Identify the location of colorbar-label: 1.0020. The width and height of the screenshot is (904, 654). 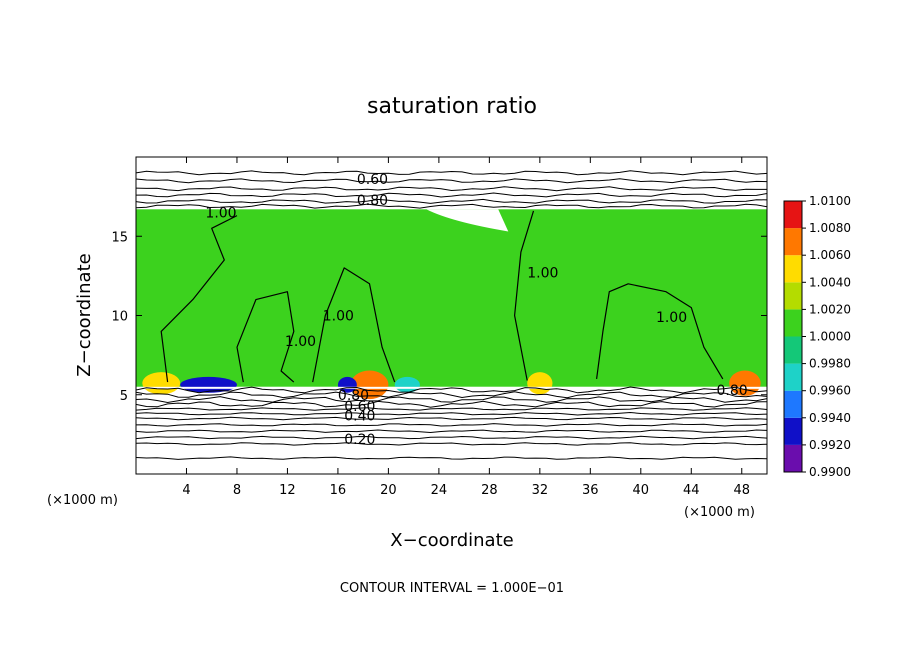
(830, 309).